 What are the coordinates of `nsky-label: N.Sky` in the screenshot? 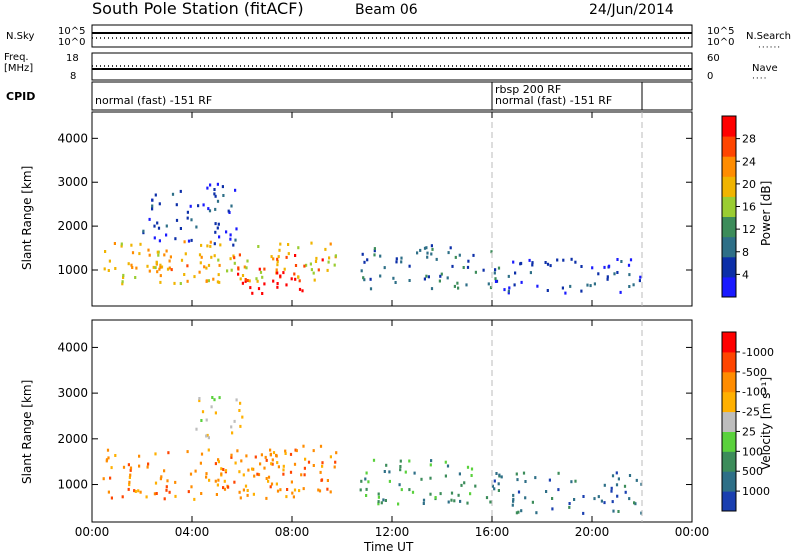 It's located at (20, 36).